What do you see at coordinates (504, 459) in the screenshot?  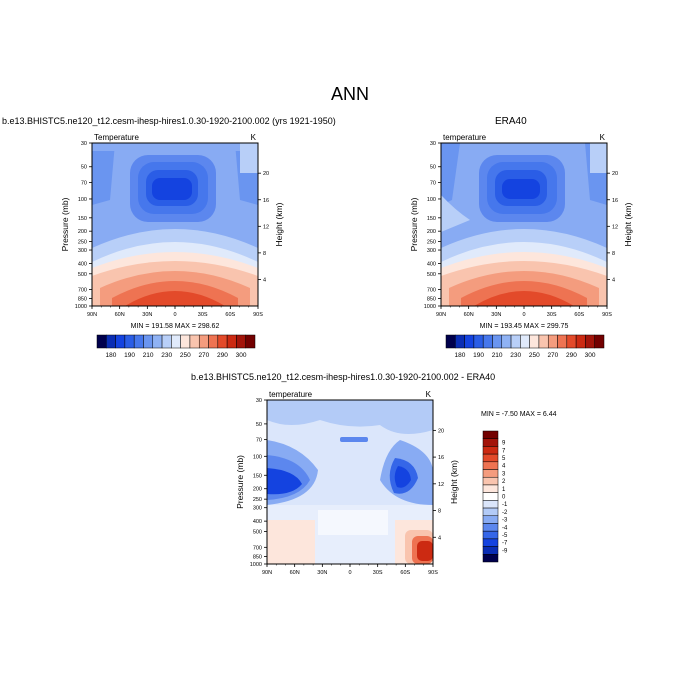 I see `diff-colorbar-label: 5` at bounding box center [504, 459].